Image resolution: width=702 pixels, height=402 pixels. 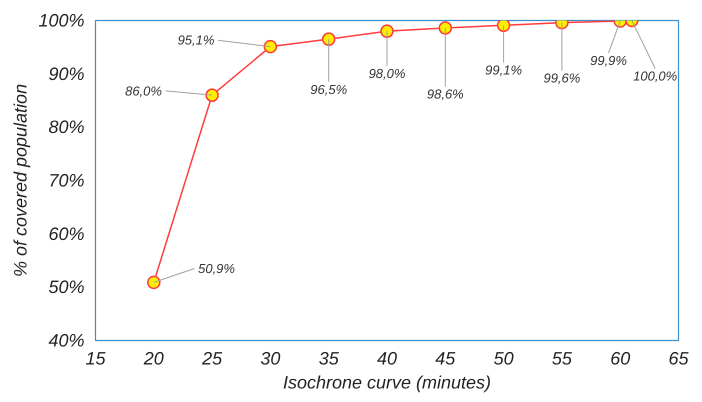 What do you see at coordinates (387, 358) in the screenshot?
I see `x-tick-label: 40` at bounding box center [387, 358].